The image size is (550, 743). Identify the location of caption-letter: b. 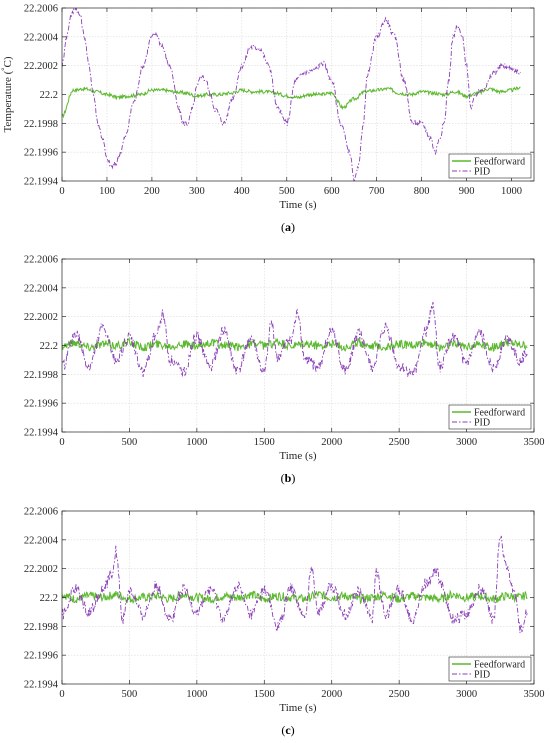
(288, 478).